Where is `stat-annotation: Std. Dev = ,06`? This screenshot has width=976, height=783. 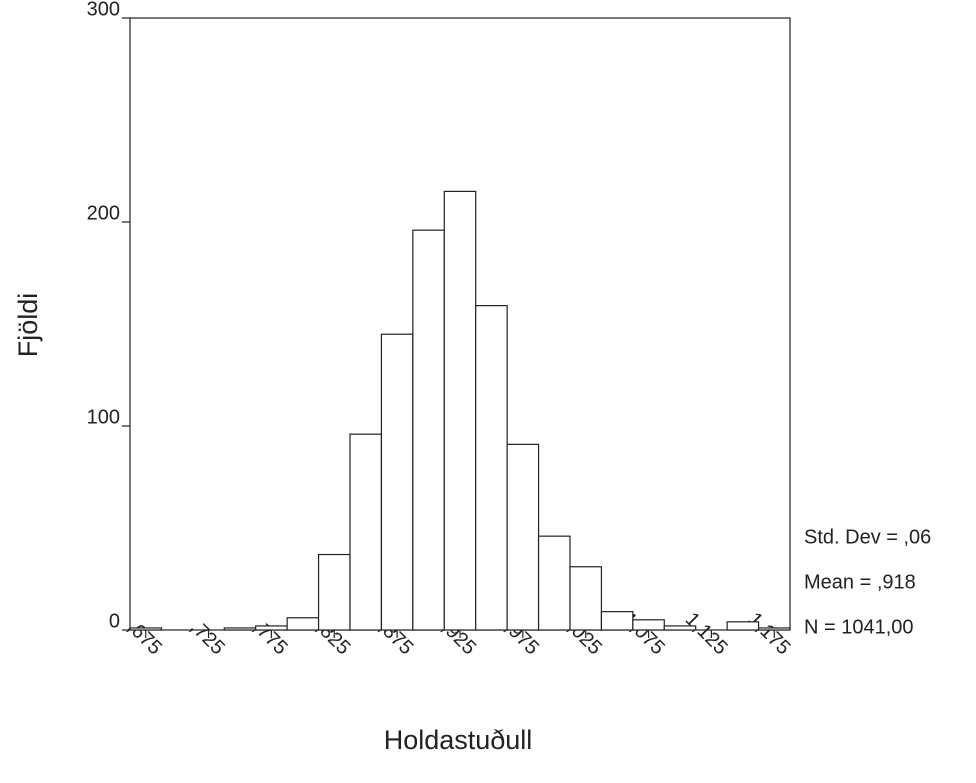 stat-annotation: Std. Dev = ,06 is located at coordinates (867, 537).